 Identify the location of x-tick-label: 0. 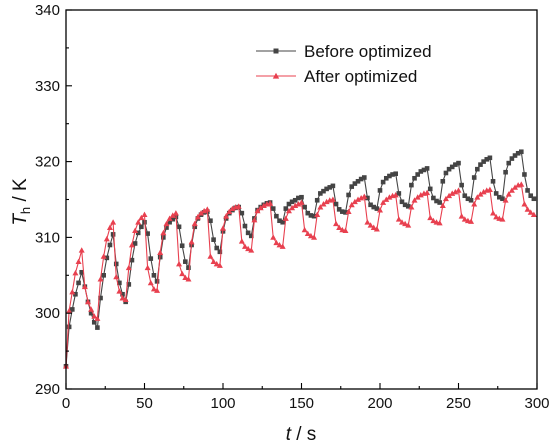
(66, 403).